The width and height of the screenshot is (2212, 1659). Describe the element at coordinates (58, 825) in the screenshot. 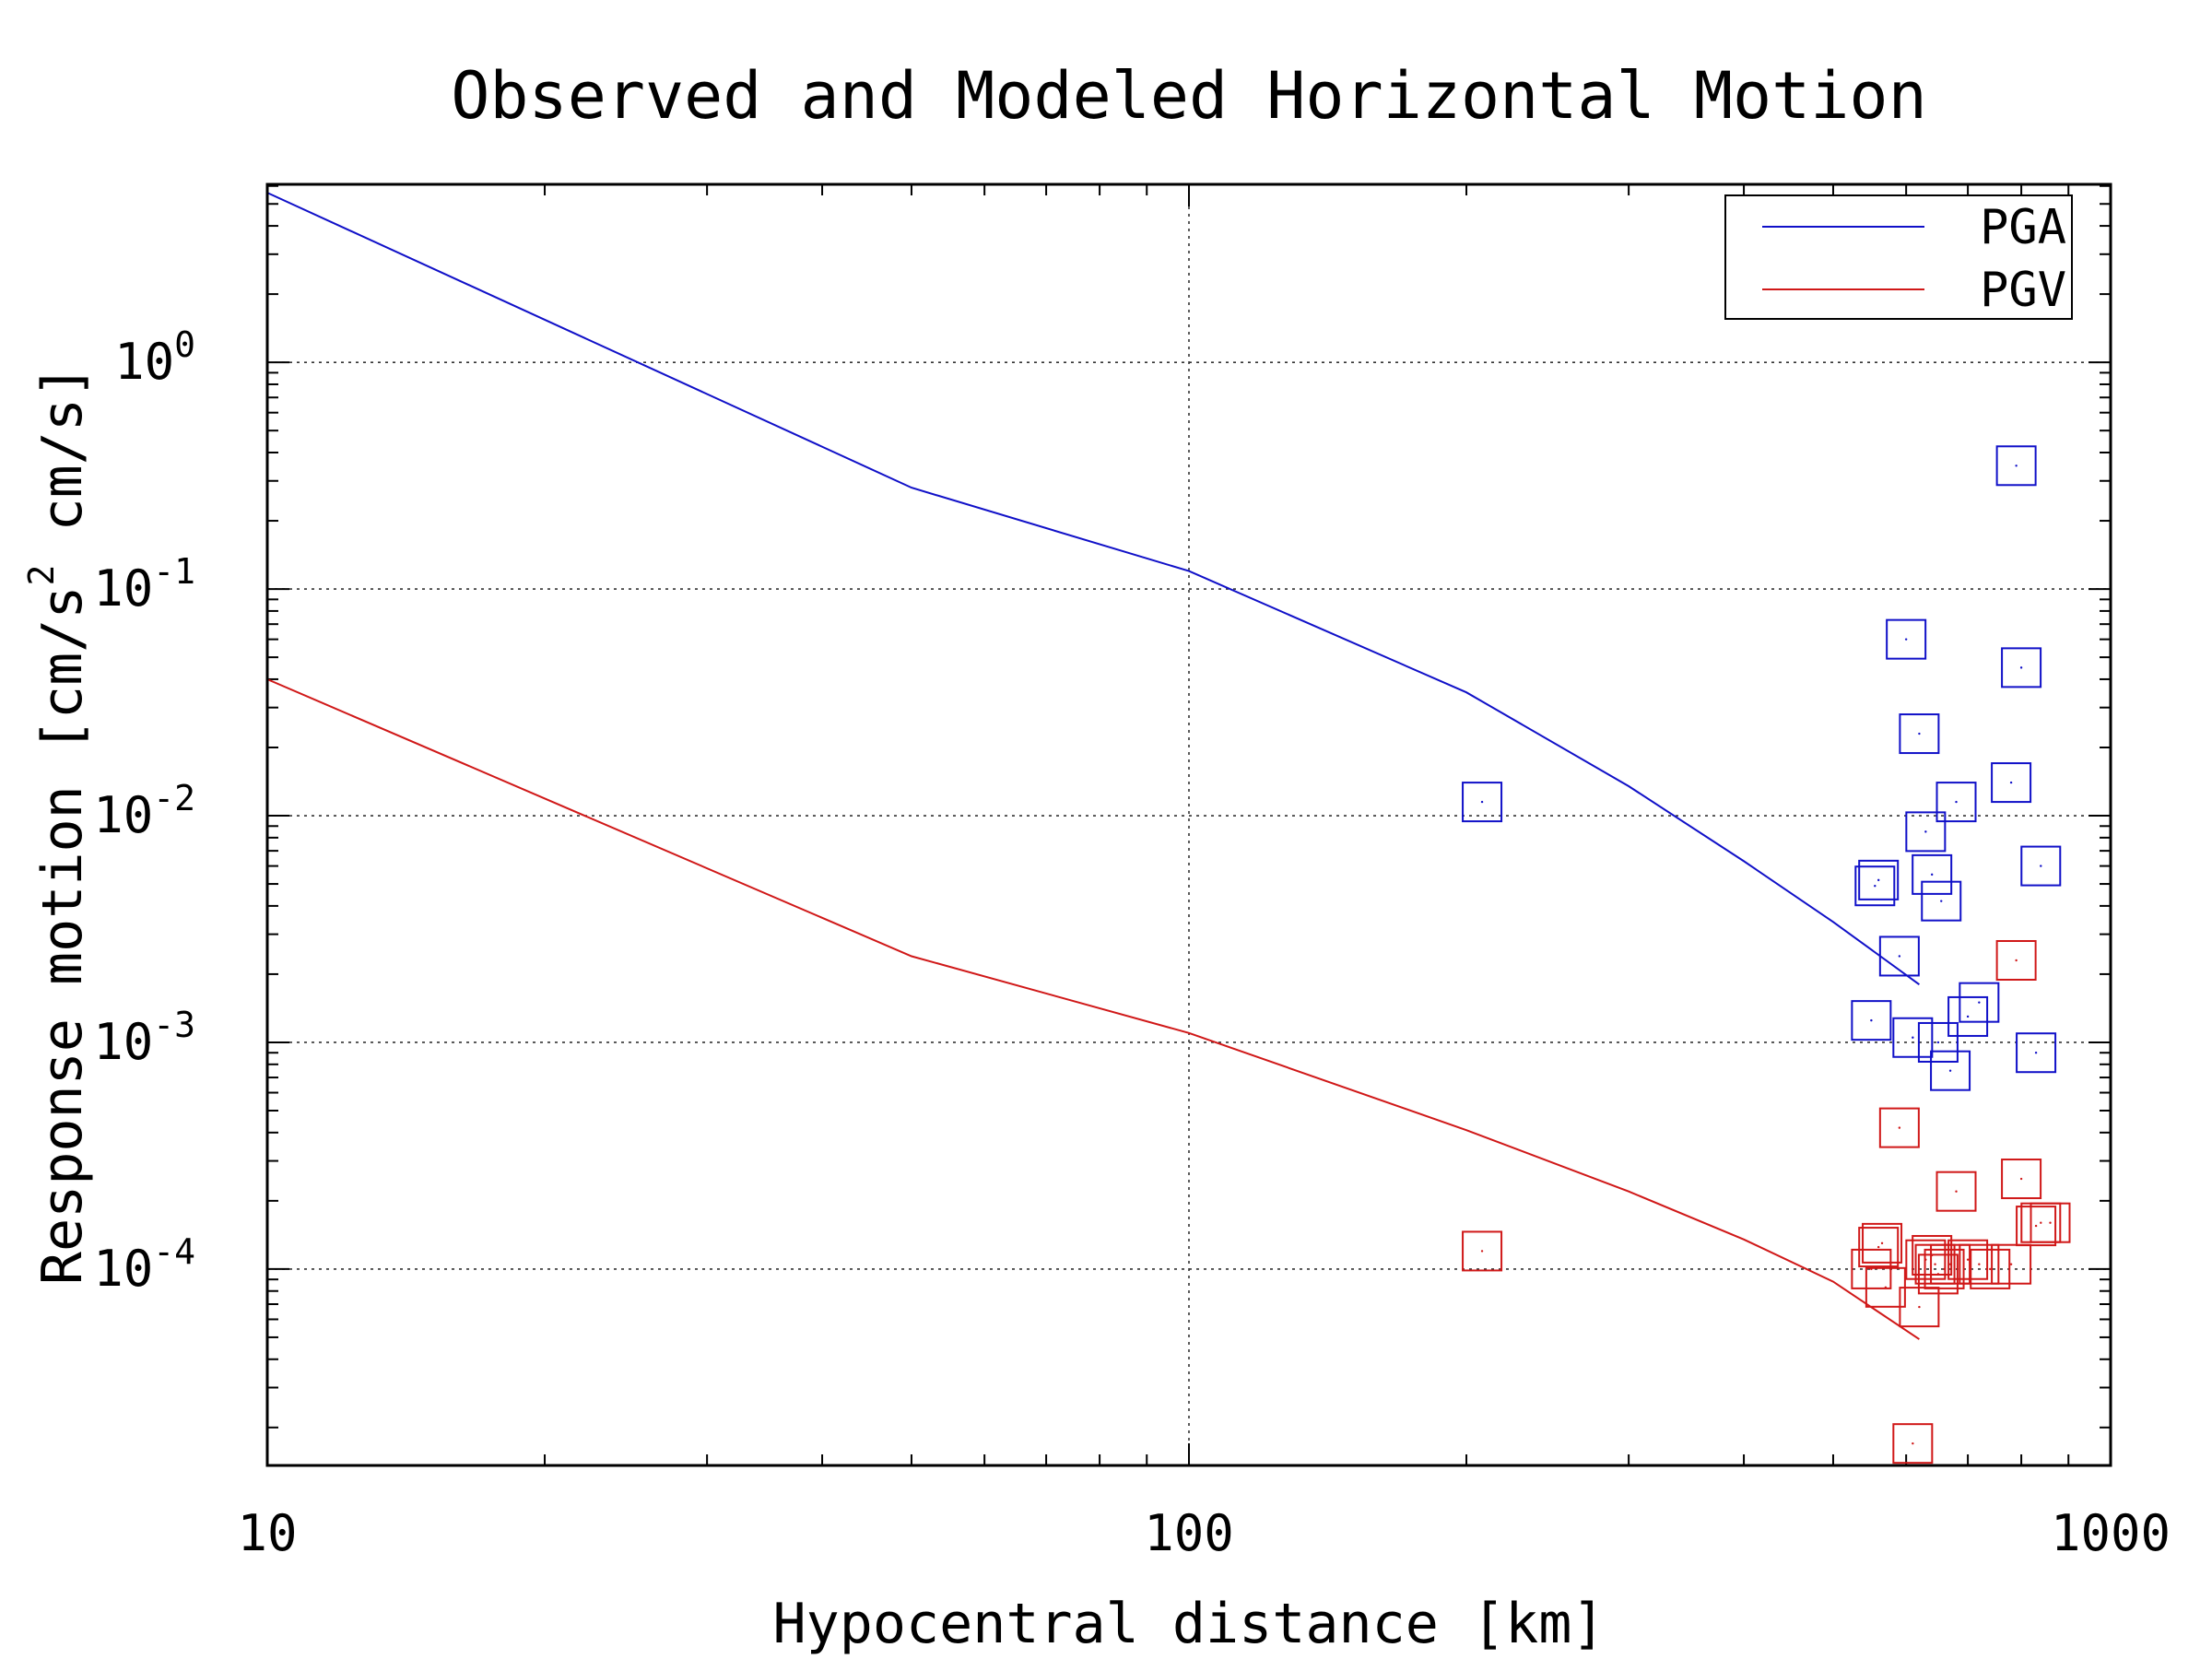

I see `y-axis-label: Response motion [cm/s2 cm/s]` at that location.